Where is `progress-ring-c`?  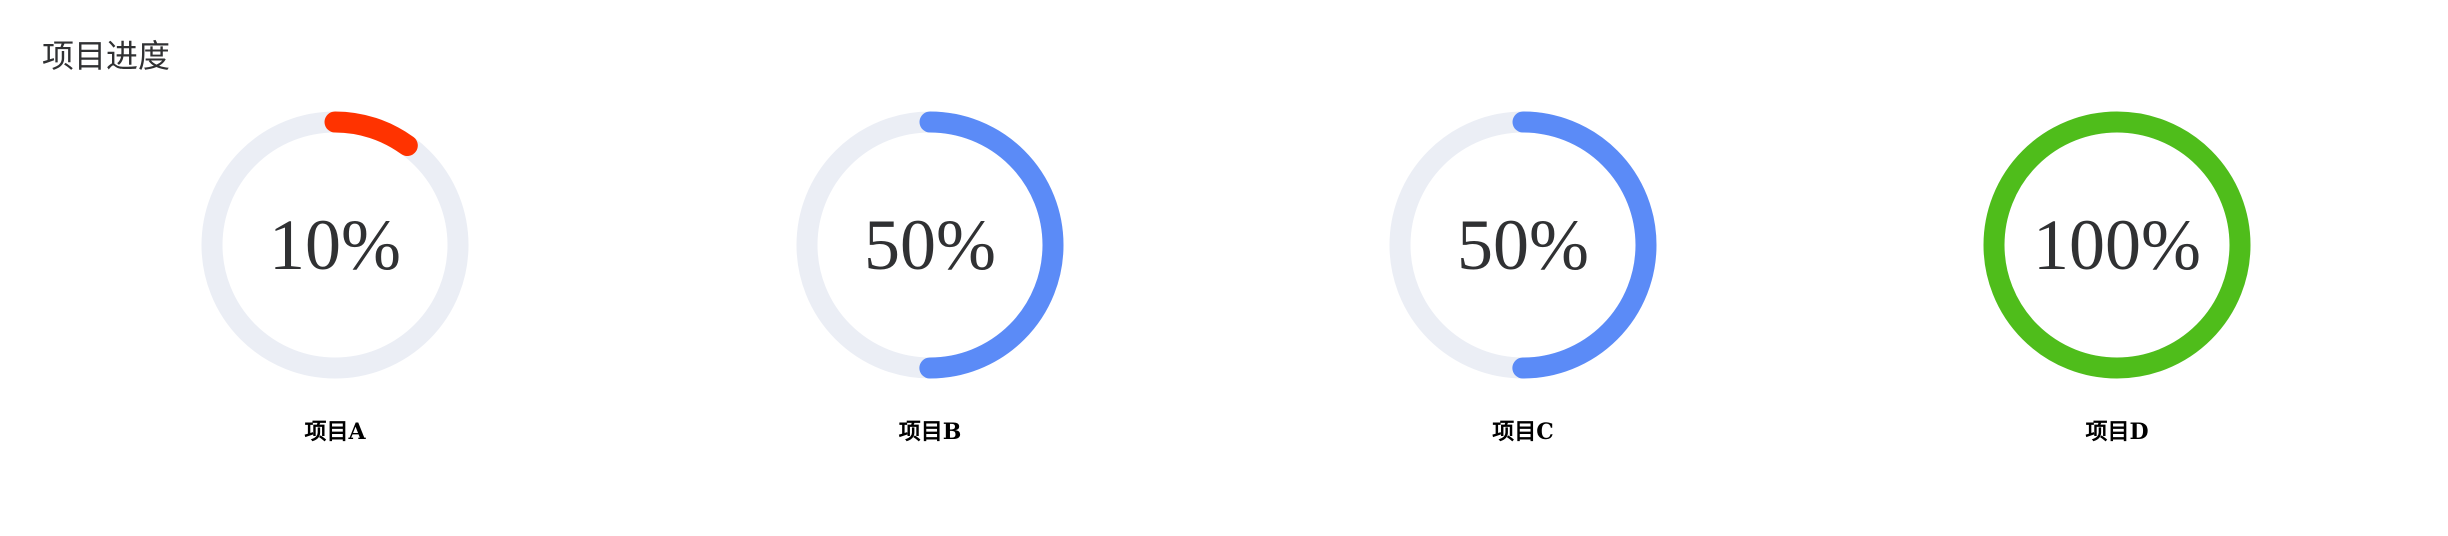 progress-ring-c is located at coordinates (1523, 245).